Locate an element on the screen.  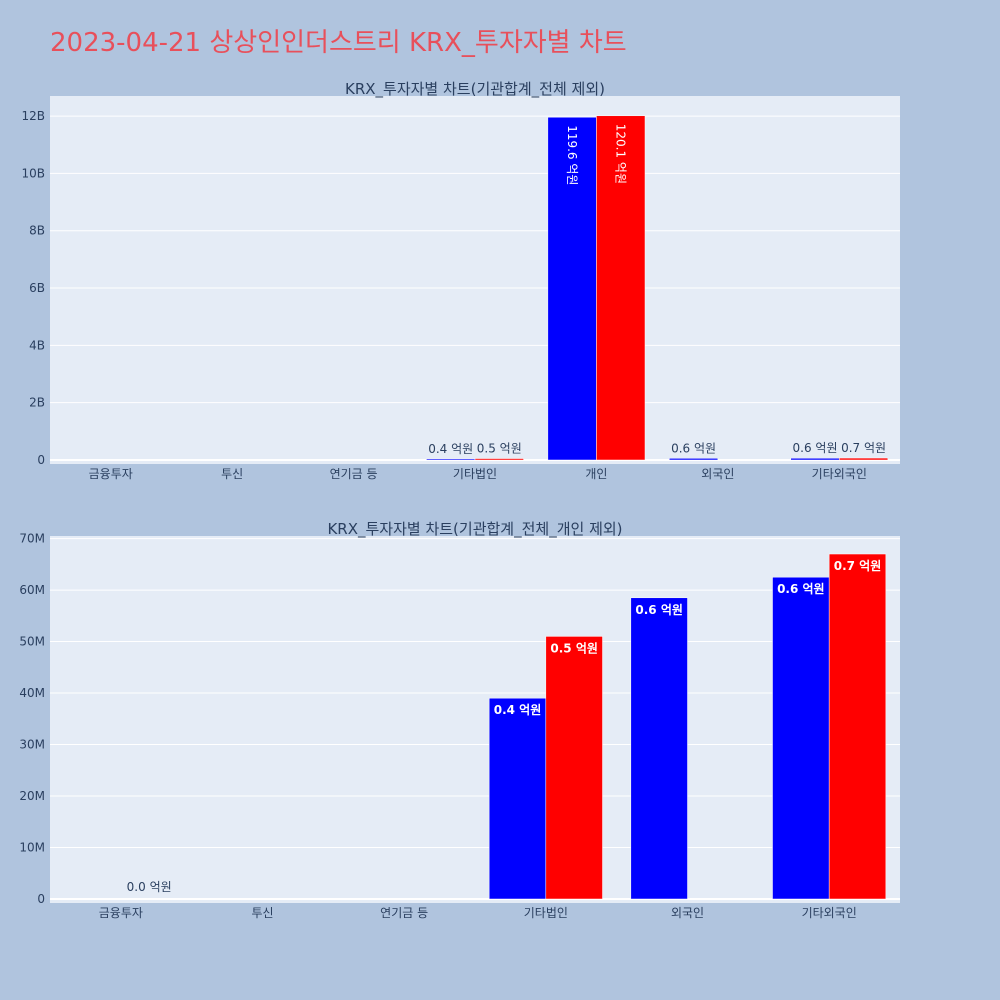
y-tick-label: 70M is located at coordinates (32, 539).